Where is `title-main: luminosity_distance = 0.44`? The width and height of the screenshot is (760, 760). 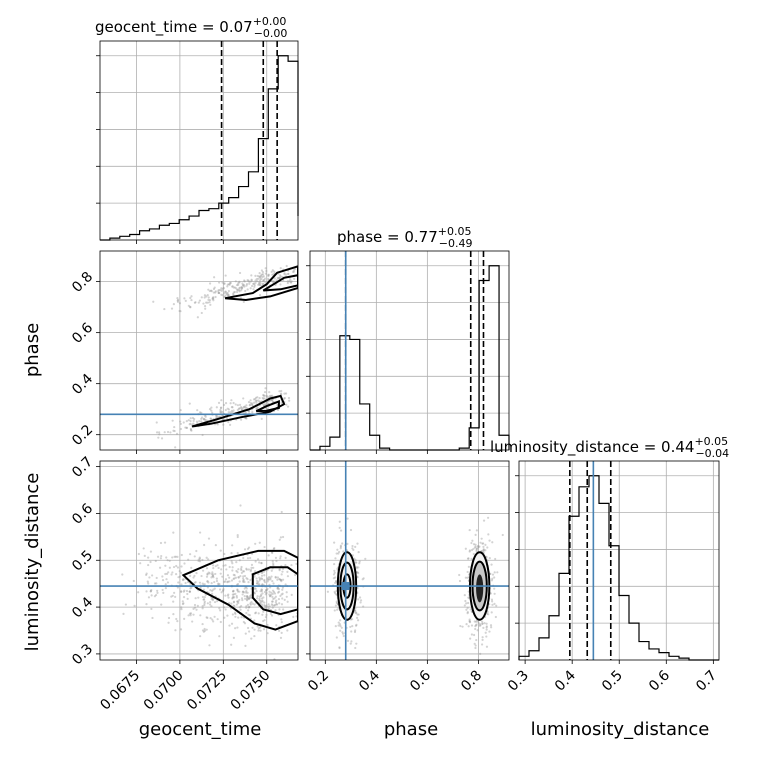
title-main: luminosity_distance = 0.44 is located at coordinates (592, 447).